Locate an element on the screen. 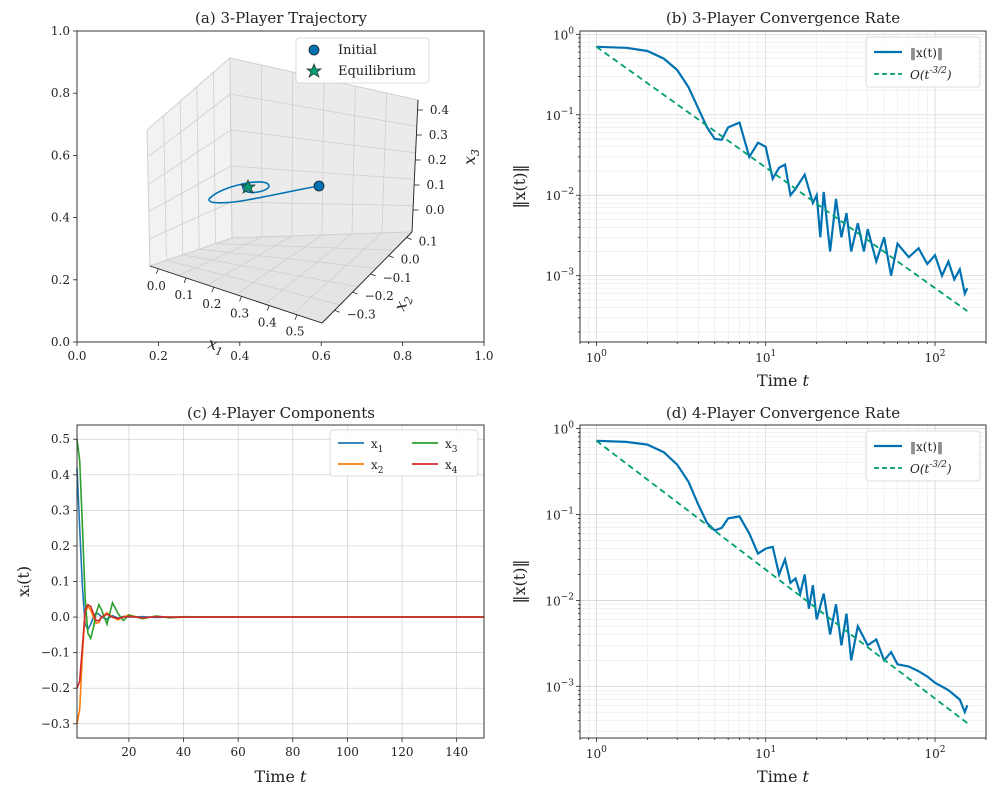 Image resolution: width=997 pixels, height=795 pixels. outer-y-tick-label: 0.8 is located at coordinates (60, 93).